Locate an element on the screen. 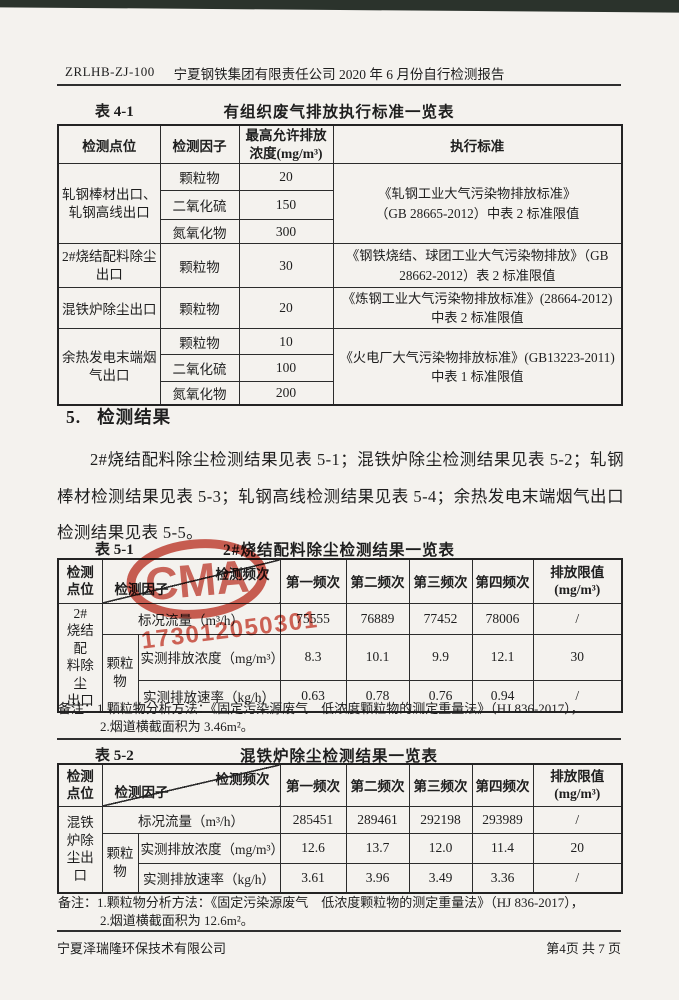  conc-value: 13.7 is located at coordinates (377, 848).